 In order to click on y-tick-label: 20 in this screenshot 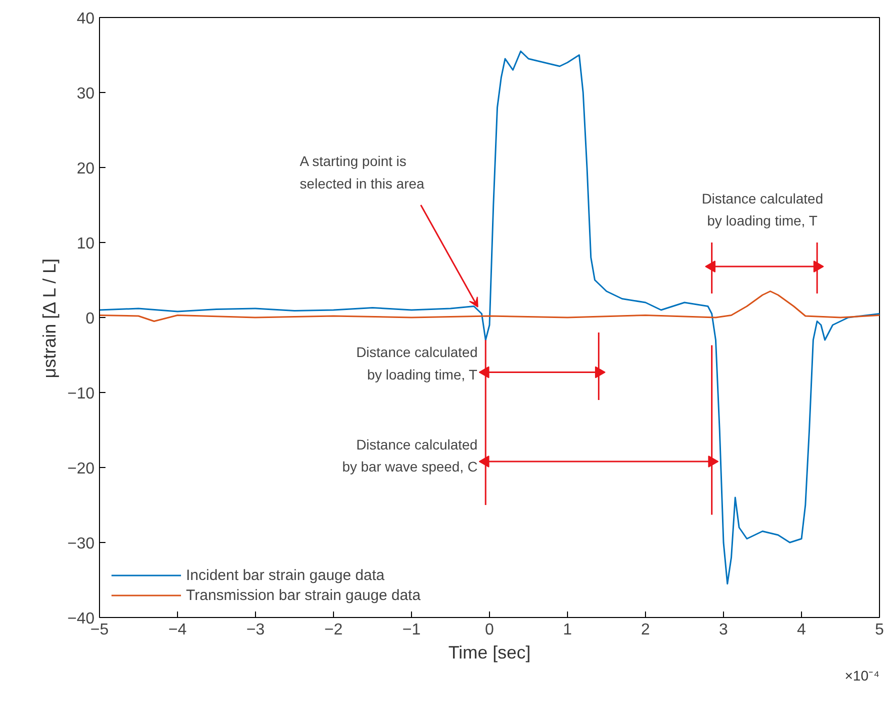, I will do `click(85, 169)`.